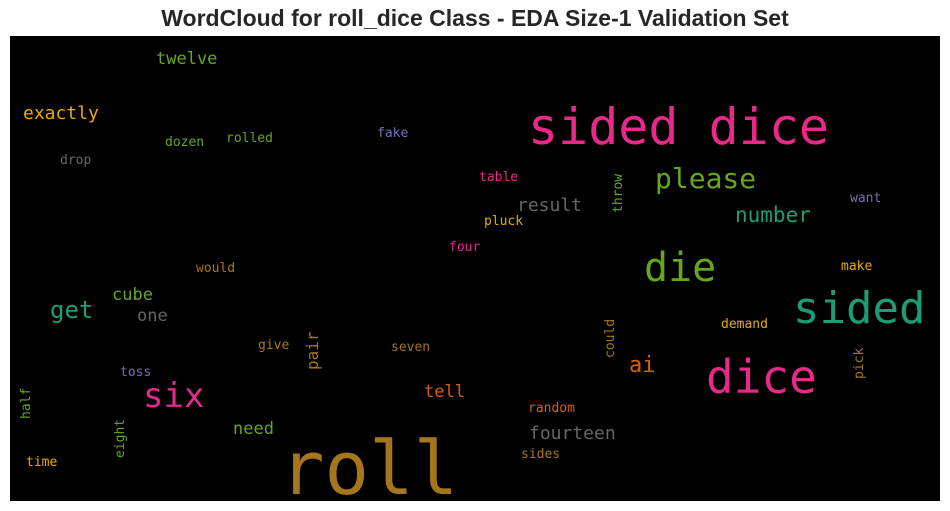  What do you see at coordinates (392, 133) in the screenshot?
I see `word-fake: fake` at bounding box center [392, 133].